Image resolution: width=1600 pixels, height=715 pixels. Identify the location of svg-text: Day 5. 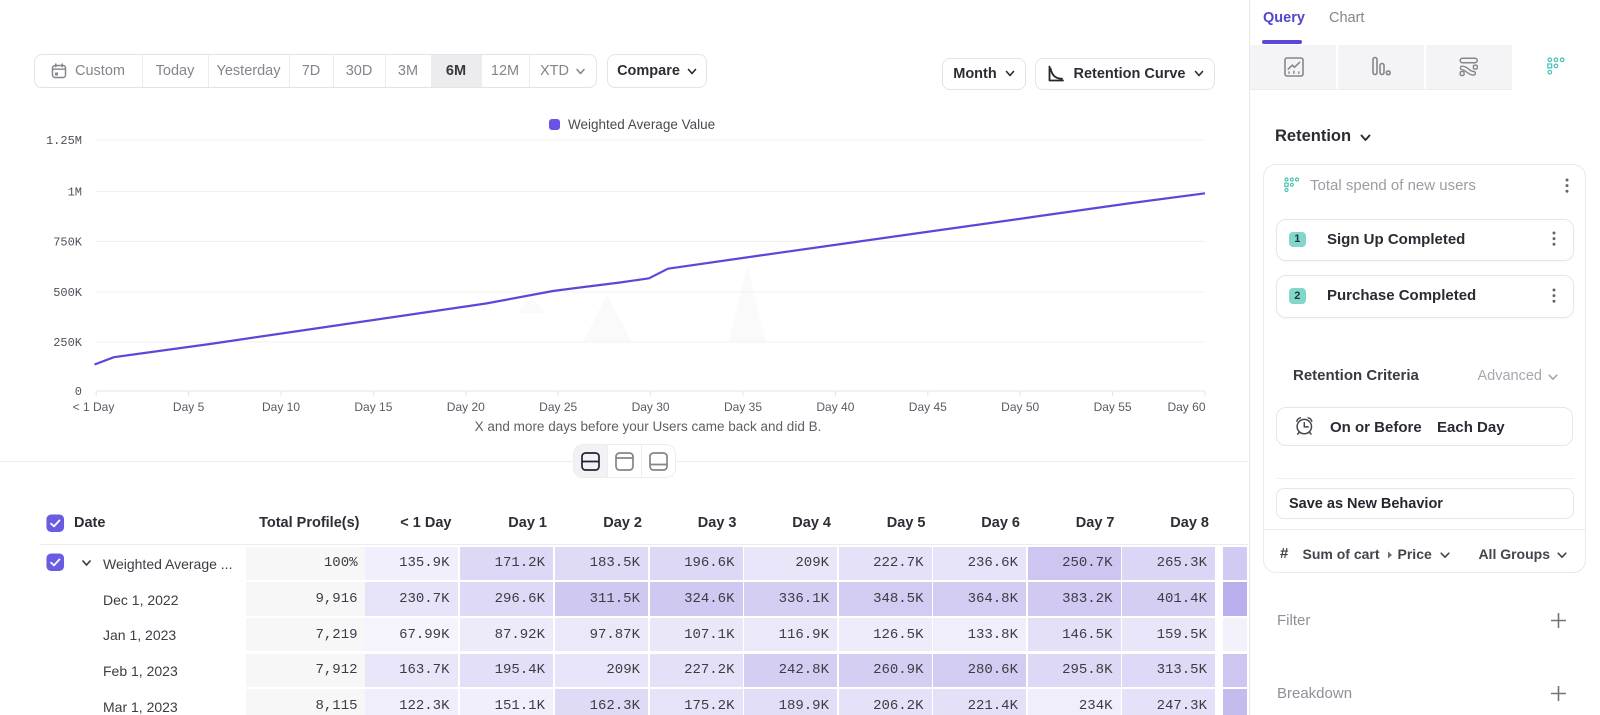
(189, 407).